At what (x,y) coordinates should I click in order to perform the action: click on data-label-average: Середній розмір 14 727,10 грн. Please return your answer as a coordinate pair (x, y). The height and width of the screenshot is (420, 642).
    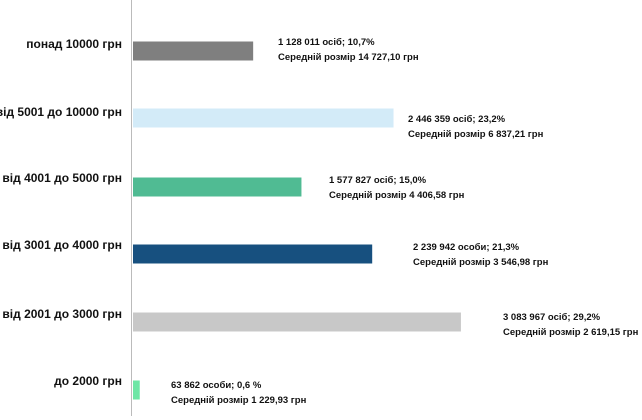
    Looking at the image, I should click on (348, 57).